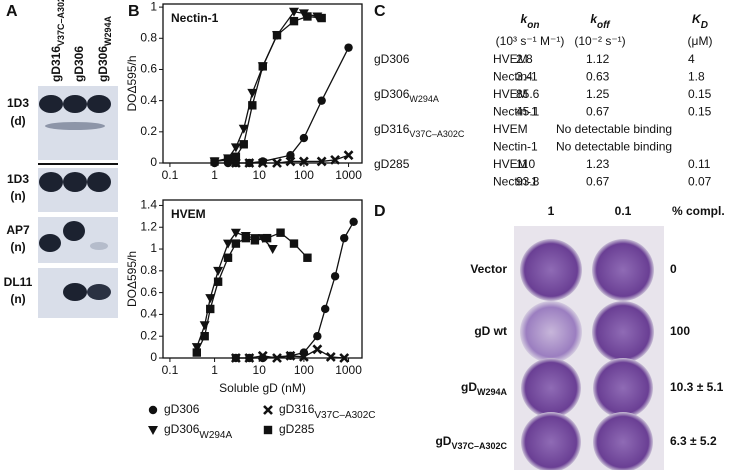 The height and width of the screenshot is (470, 753). I want to click on legend-label-base: gD306, so click(182, 429).